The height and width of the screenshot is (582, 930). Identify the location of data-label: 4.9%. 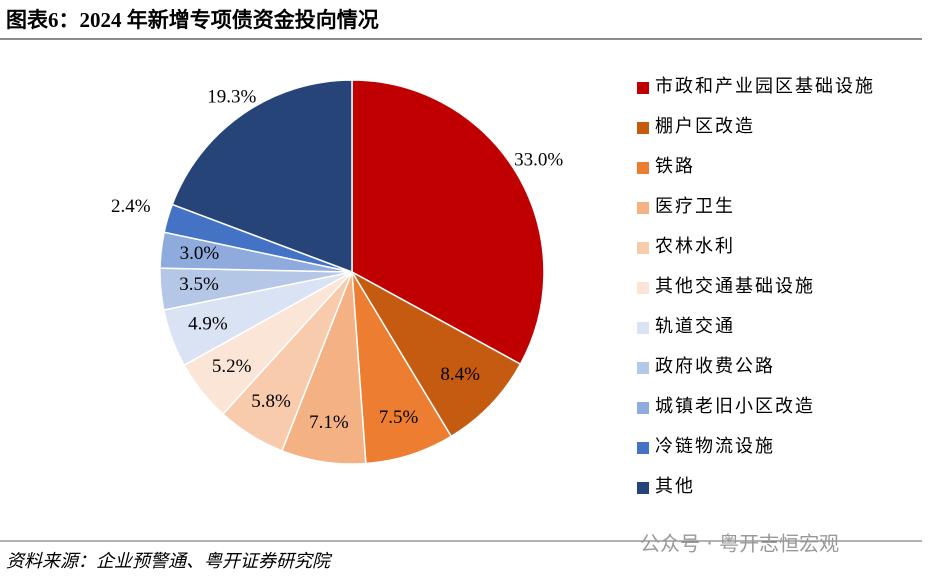
(208, 323).